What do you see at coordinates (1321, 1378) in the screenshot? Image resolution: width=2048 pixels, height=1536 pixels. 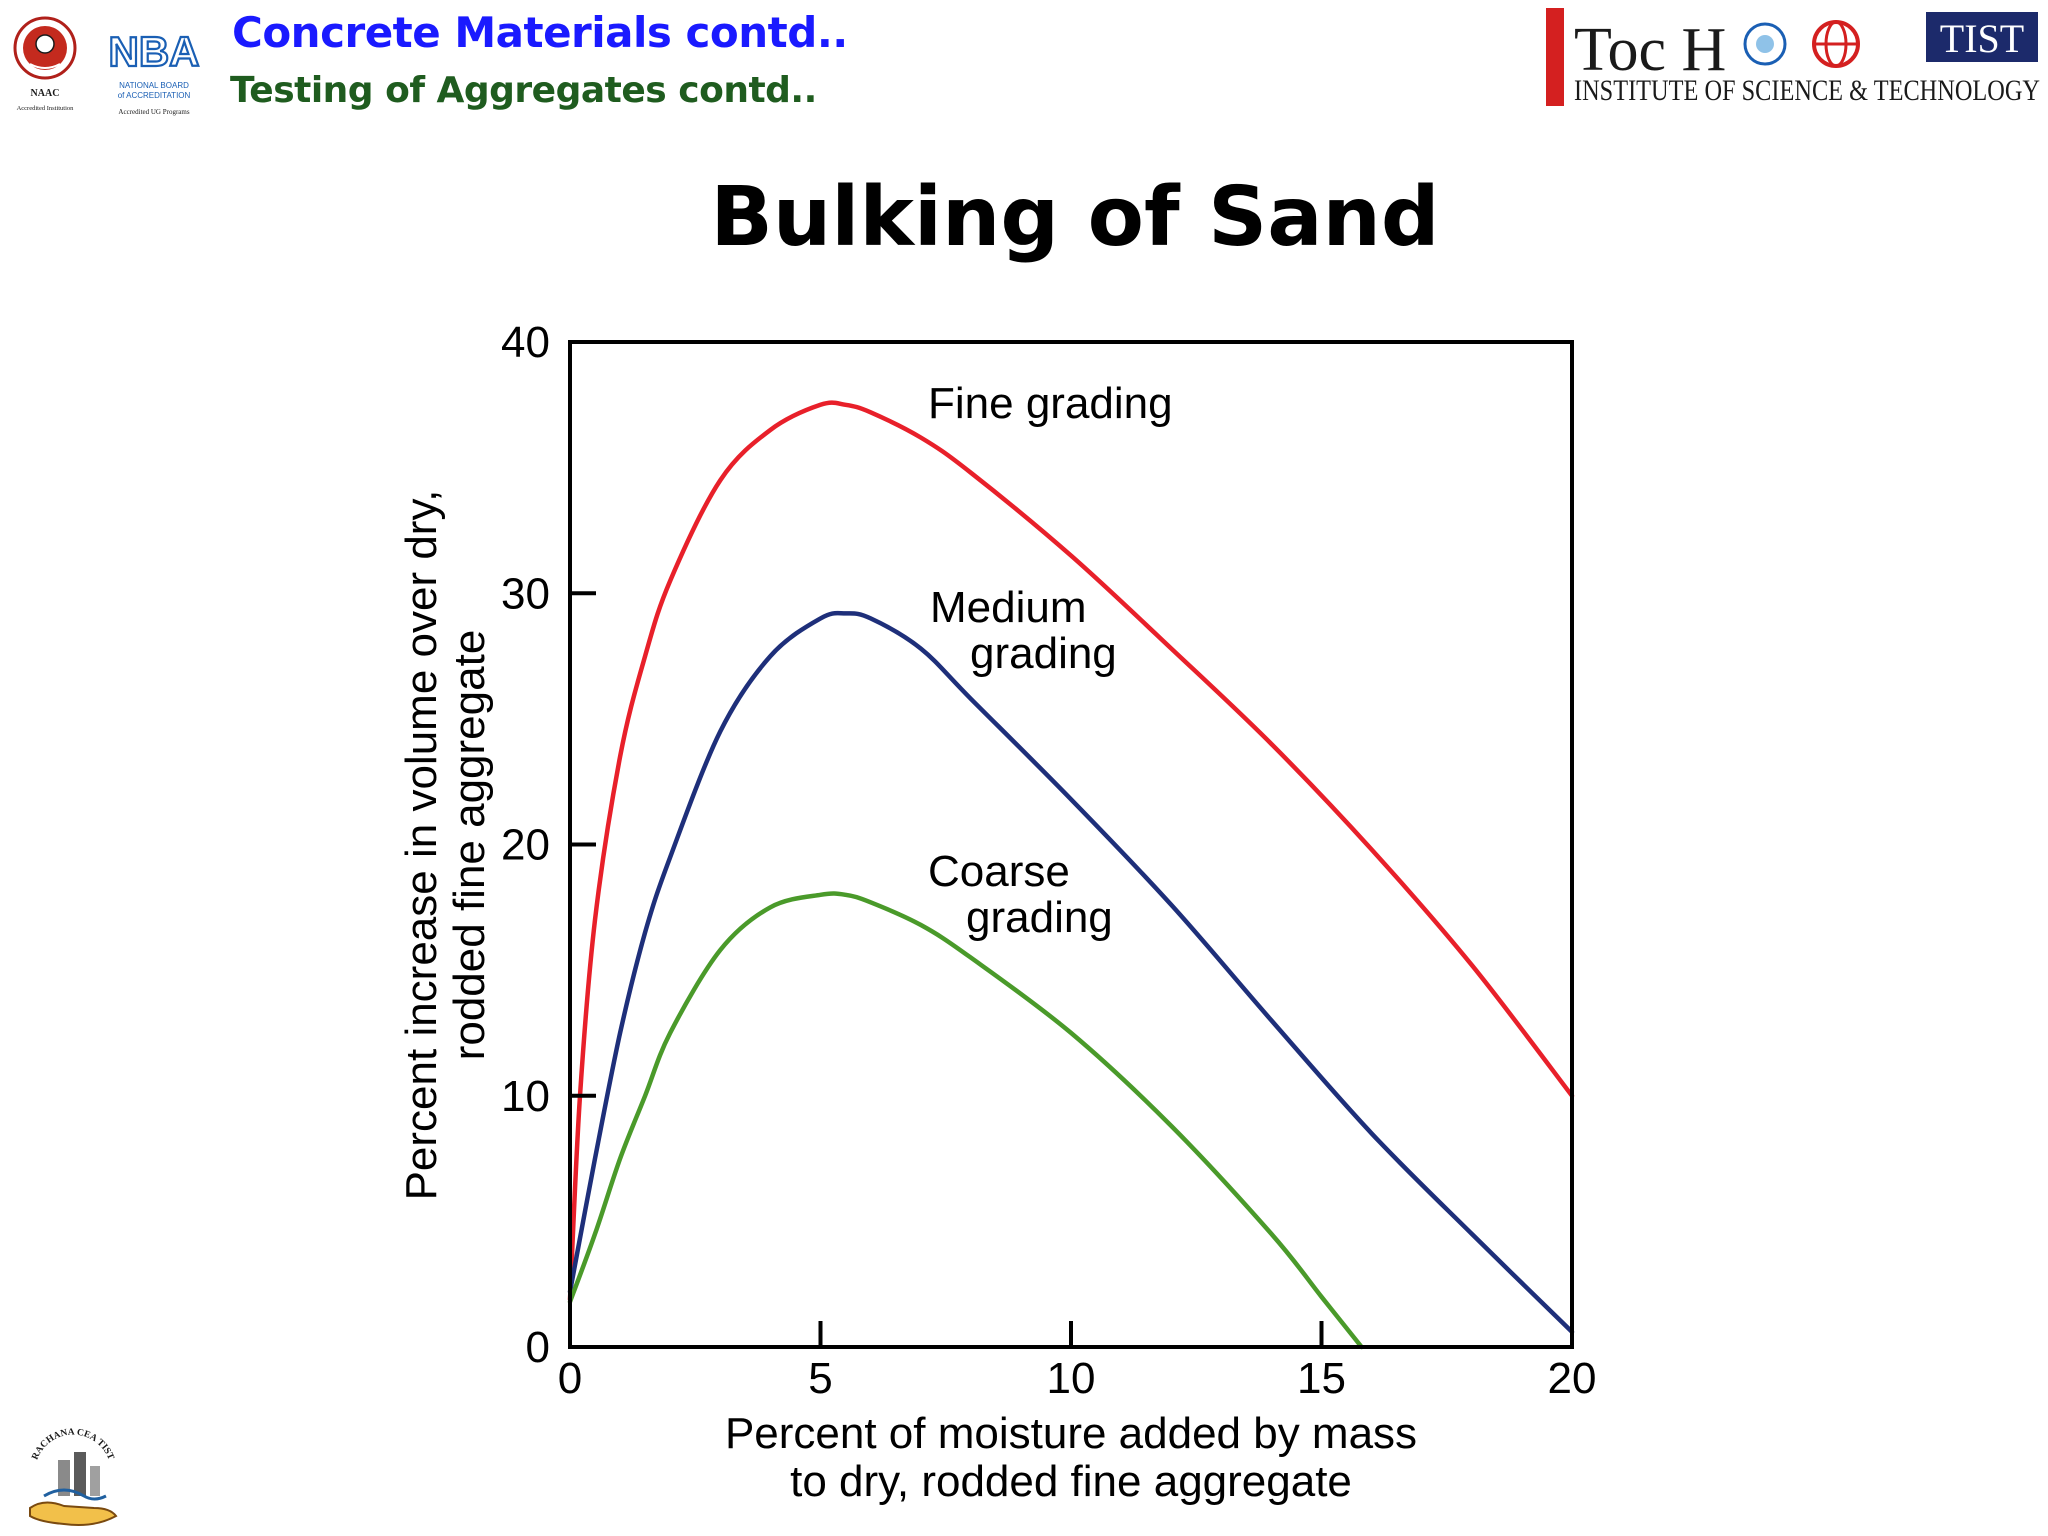 I see `x-tick-label: 15` at bounding box center [1321, 1378].